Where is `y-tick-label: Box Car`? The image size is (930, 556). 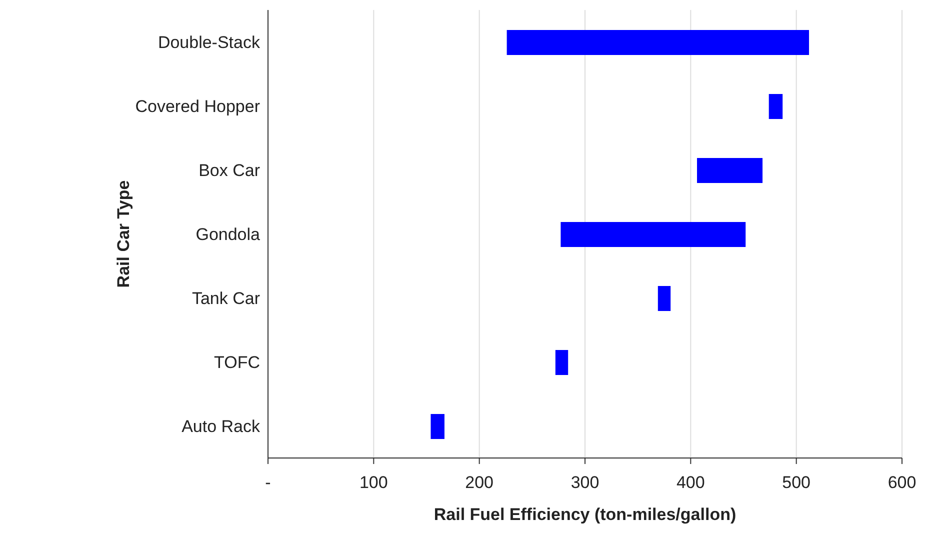
y-tick-label: Box Car is located at coordinates (229, 170).